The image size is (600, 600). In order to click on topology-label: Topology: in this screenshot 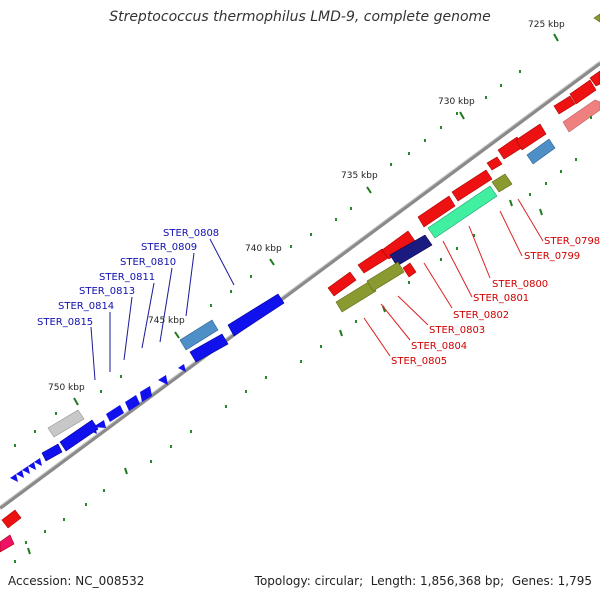, I will do `click(282, 581)`.